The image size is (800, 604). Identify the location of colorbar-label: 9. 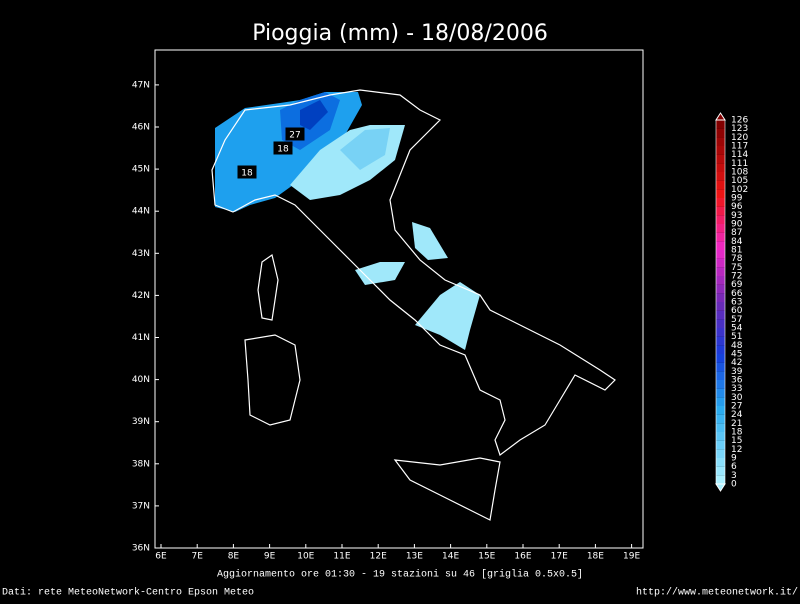
(734, 459).